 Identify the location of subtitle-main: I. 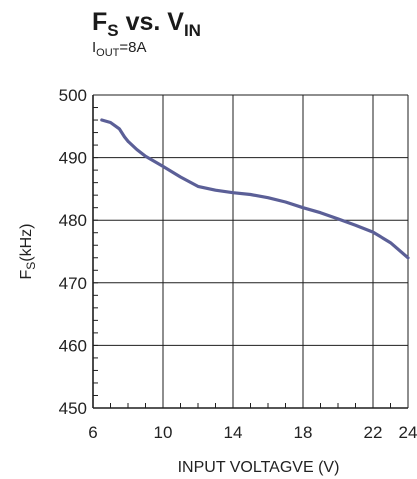
(94, 47).